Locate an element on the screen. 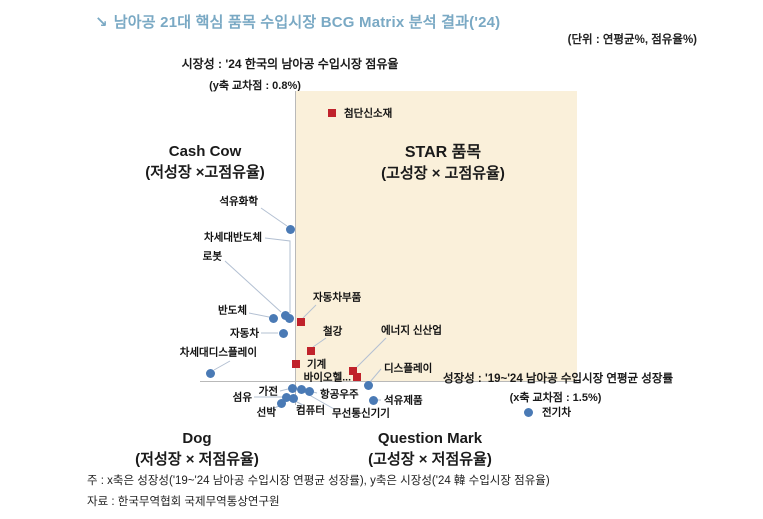 The image size is (763, 519). southeast-arrow-icon: ↘ is located at coordinates (101, 22).